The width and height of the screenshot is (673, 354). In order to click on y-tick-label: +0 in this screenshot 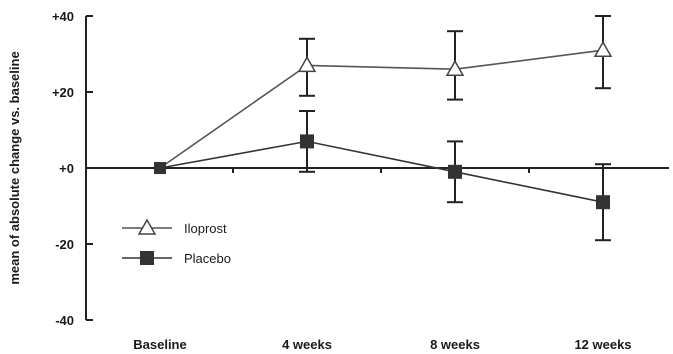, I will do `click(66, 168)`.